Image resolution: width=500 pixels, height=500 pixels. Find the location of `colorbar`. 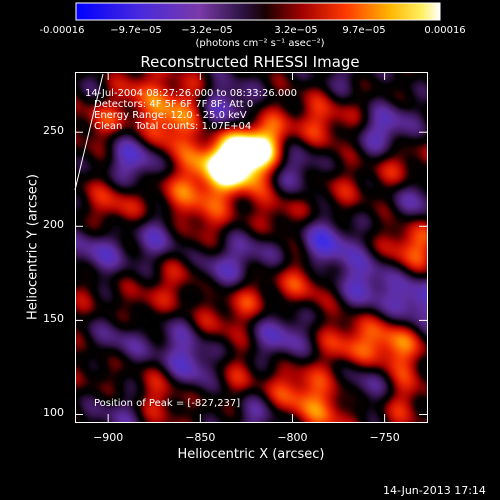

colorbar is located at coordinates (258, 11).